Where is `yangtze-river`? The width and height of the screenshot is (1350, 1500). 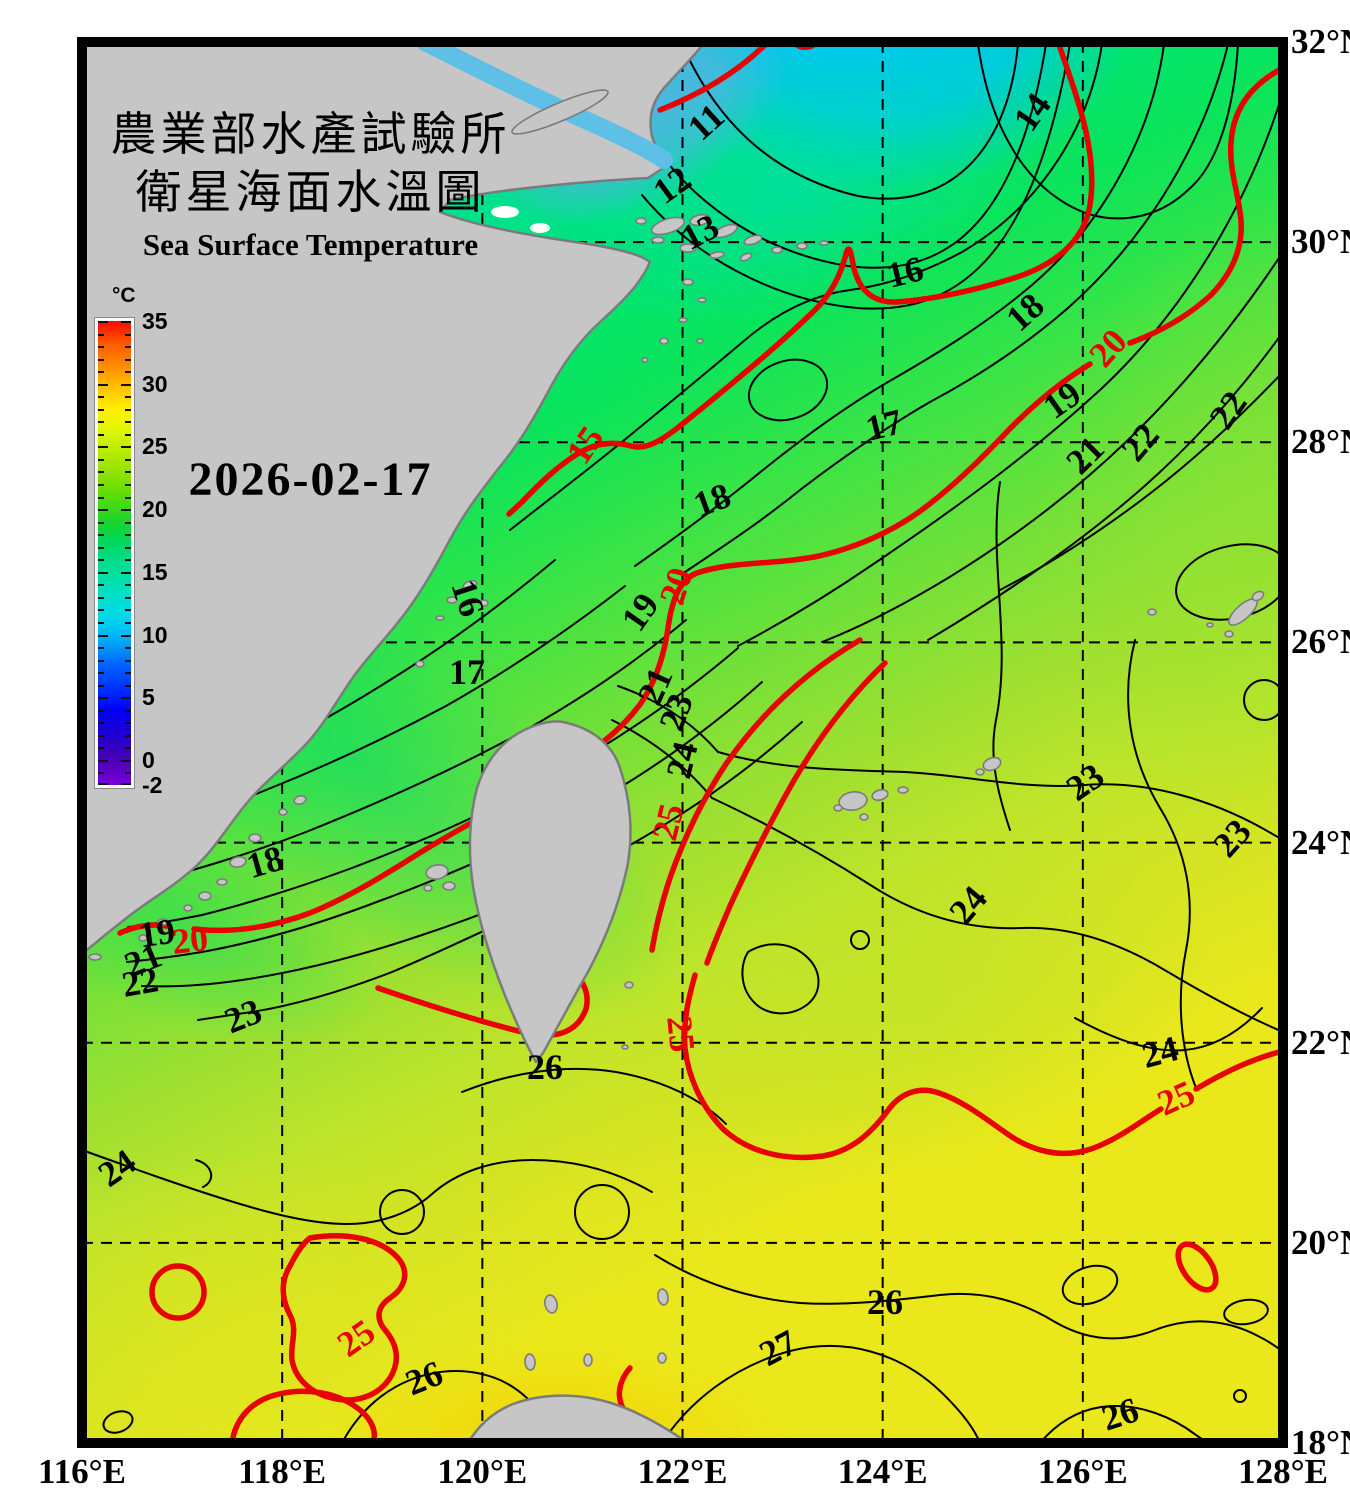
yangtze-river is located at coordinates (544, 105).